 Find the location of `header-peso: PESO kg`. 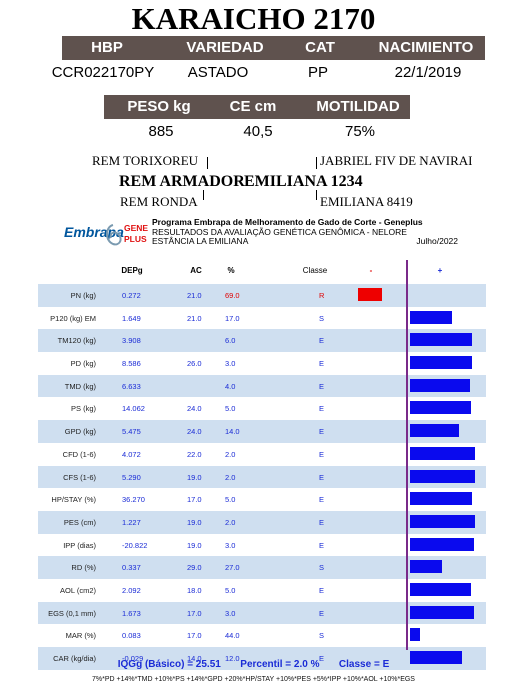

header-peso: PESO kg is located at coordinates (159, 106).